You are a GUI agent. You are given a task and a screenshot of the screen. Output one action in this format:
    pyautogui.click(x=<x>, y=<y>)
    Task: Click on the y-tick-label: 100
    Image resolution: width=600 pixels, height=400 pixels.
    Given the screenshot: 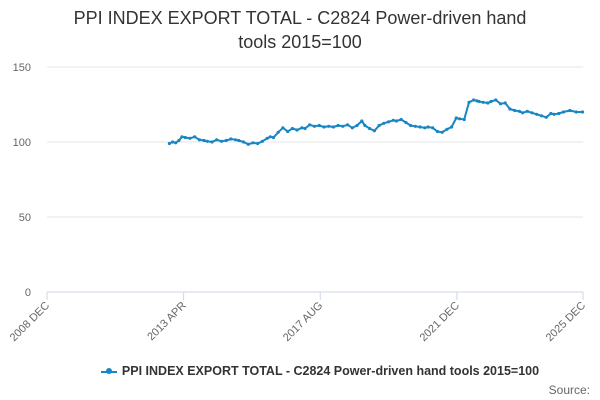 What is the action you would take?
    pyautogui.click(x=22, y=143)
    